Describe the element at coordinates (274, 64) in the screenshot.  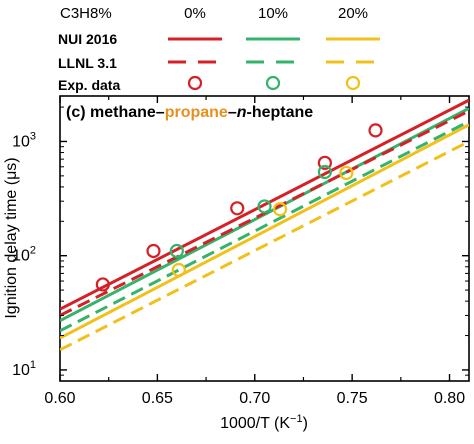
I see `legend-swatches` at that location.